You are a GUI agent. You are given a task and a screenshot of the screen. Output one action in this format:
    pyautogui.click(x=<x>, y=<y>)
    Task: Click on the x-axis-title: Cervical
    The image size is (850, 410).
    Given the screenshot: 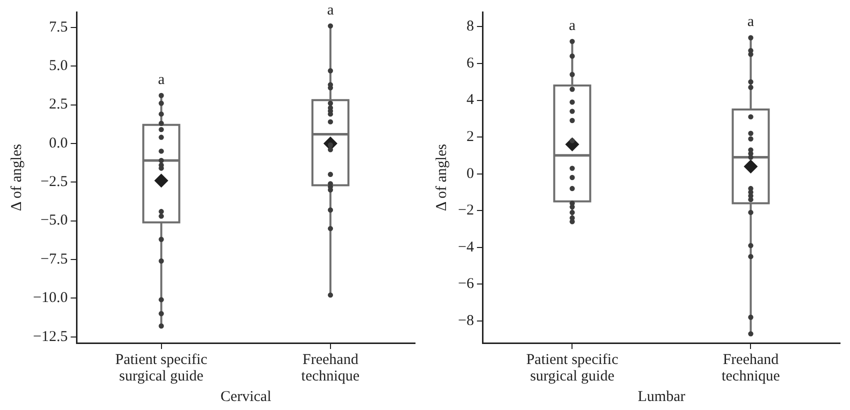 What is the action you would take?
    pyautogui.click(x=246, y=396)
    